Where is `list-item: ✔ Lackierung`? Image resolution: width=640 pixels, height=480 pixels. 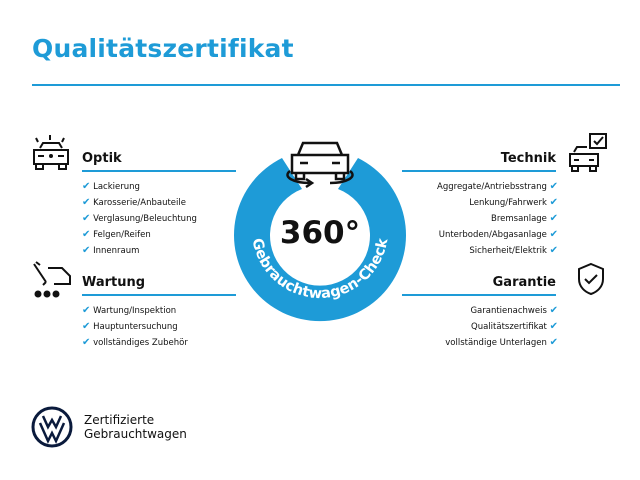 list-item: ✔ Lackierung is located at coordinates (111, 186).